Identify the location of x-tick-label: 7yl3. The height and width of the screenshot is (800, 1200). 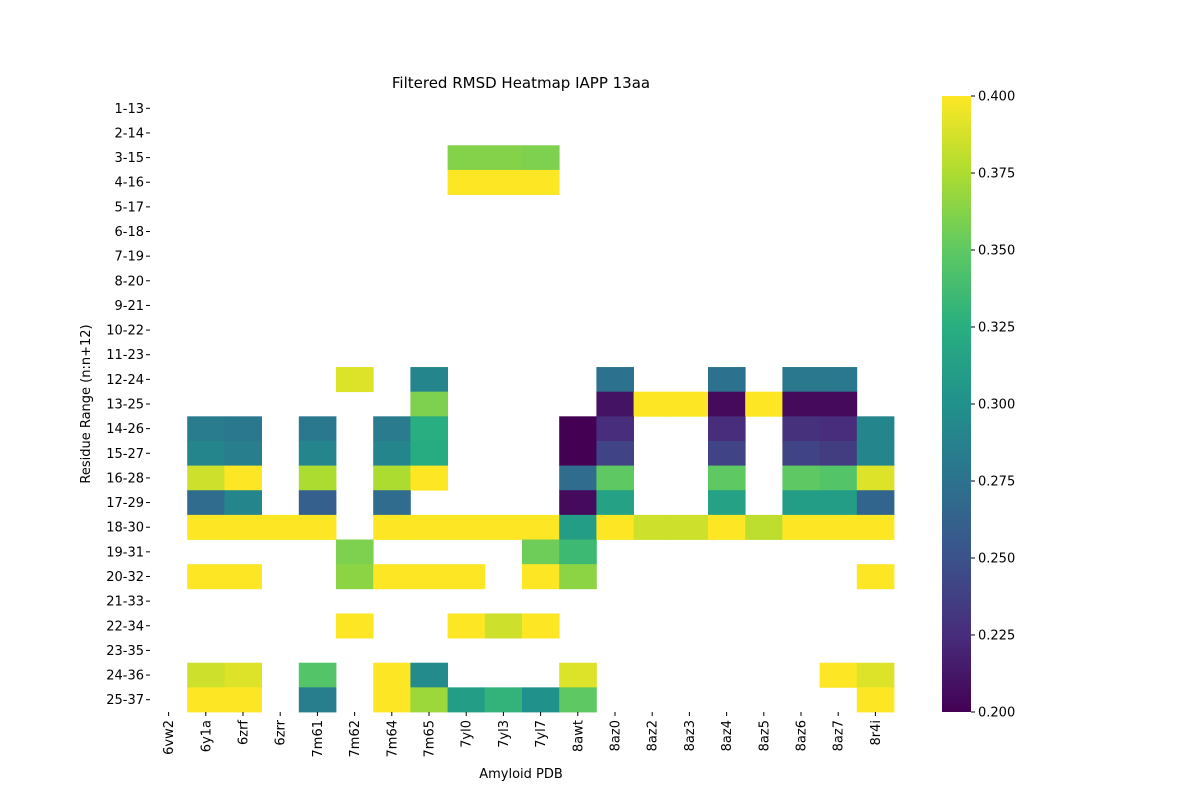
(504, 734).